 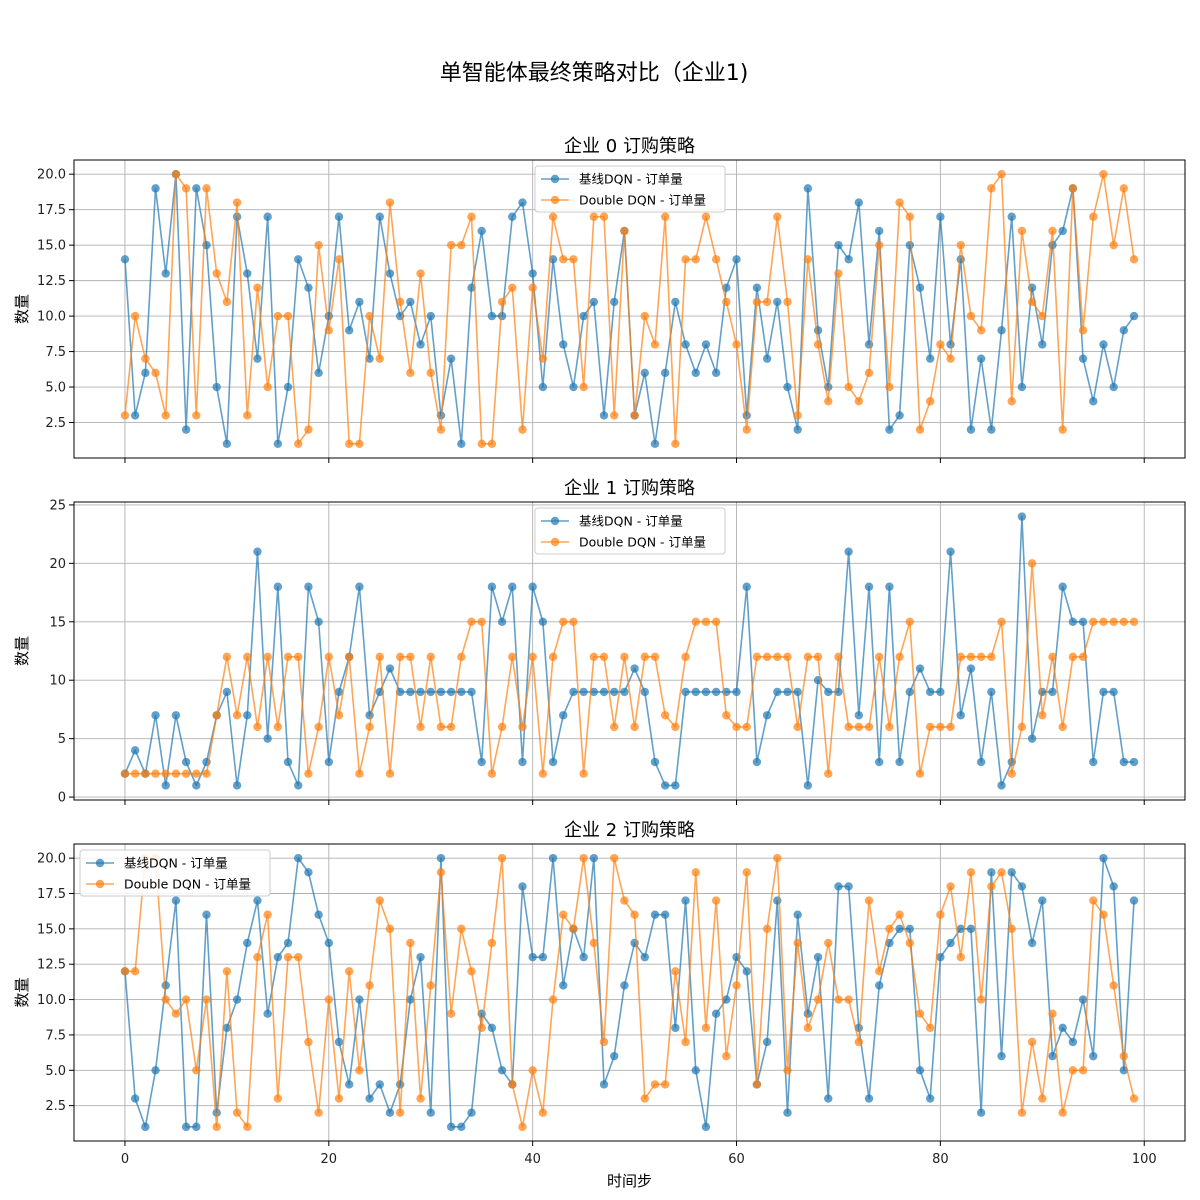 What do you see at coordinates (629, 1181) in the screenshot?
I see `x-axis-label: 时间步` at bounding box center [629, 1181].